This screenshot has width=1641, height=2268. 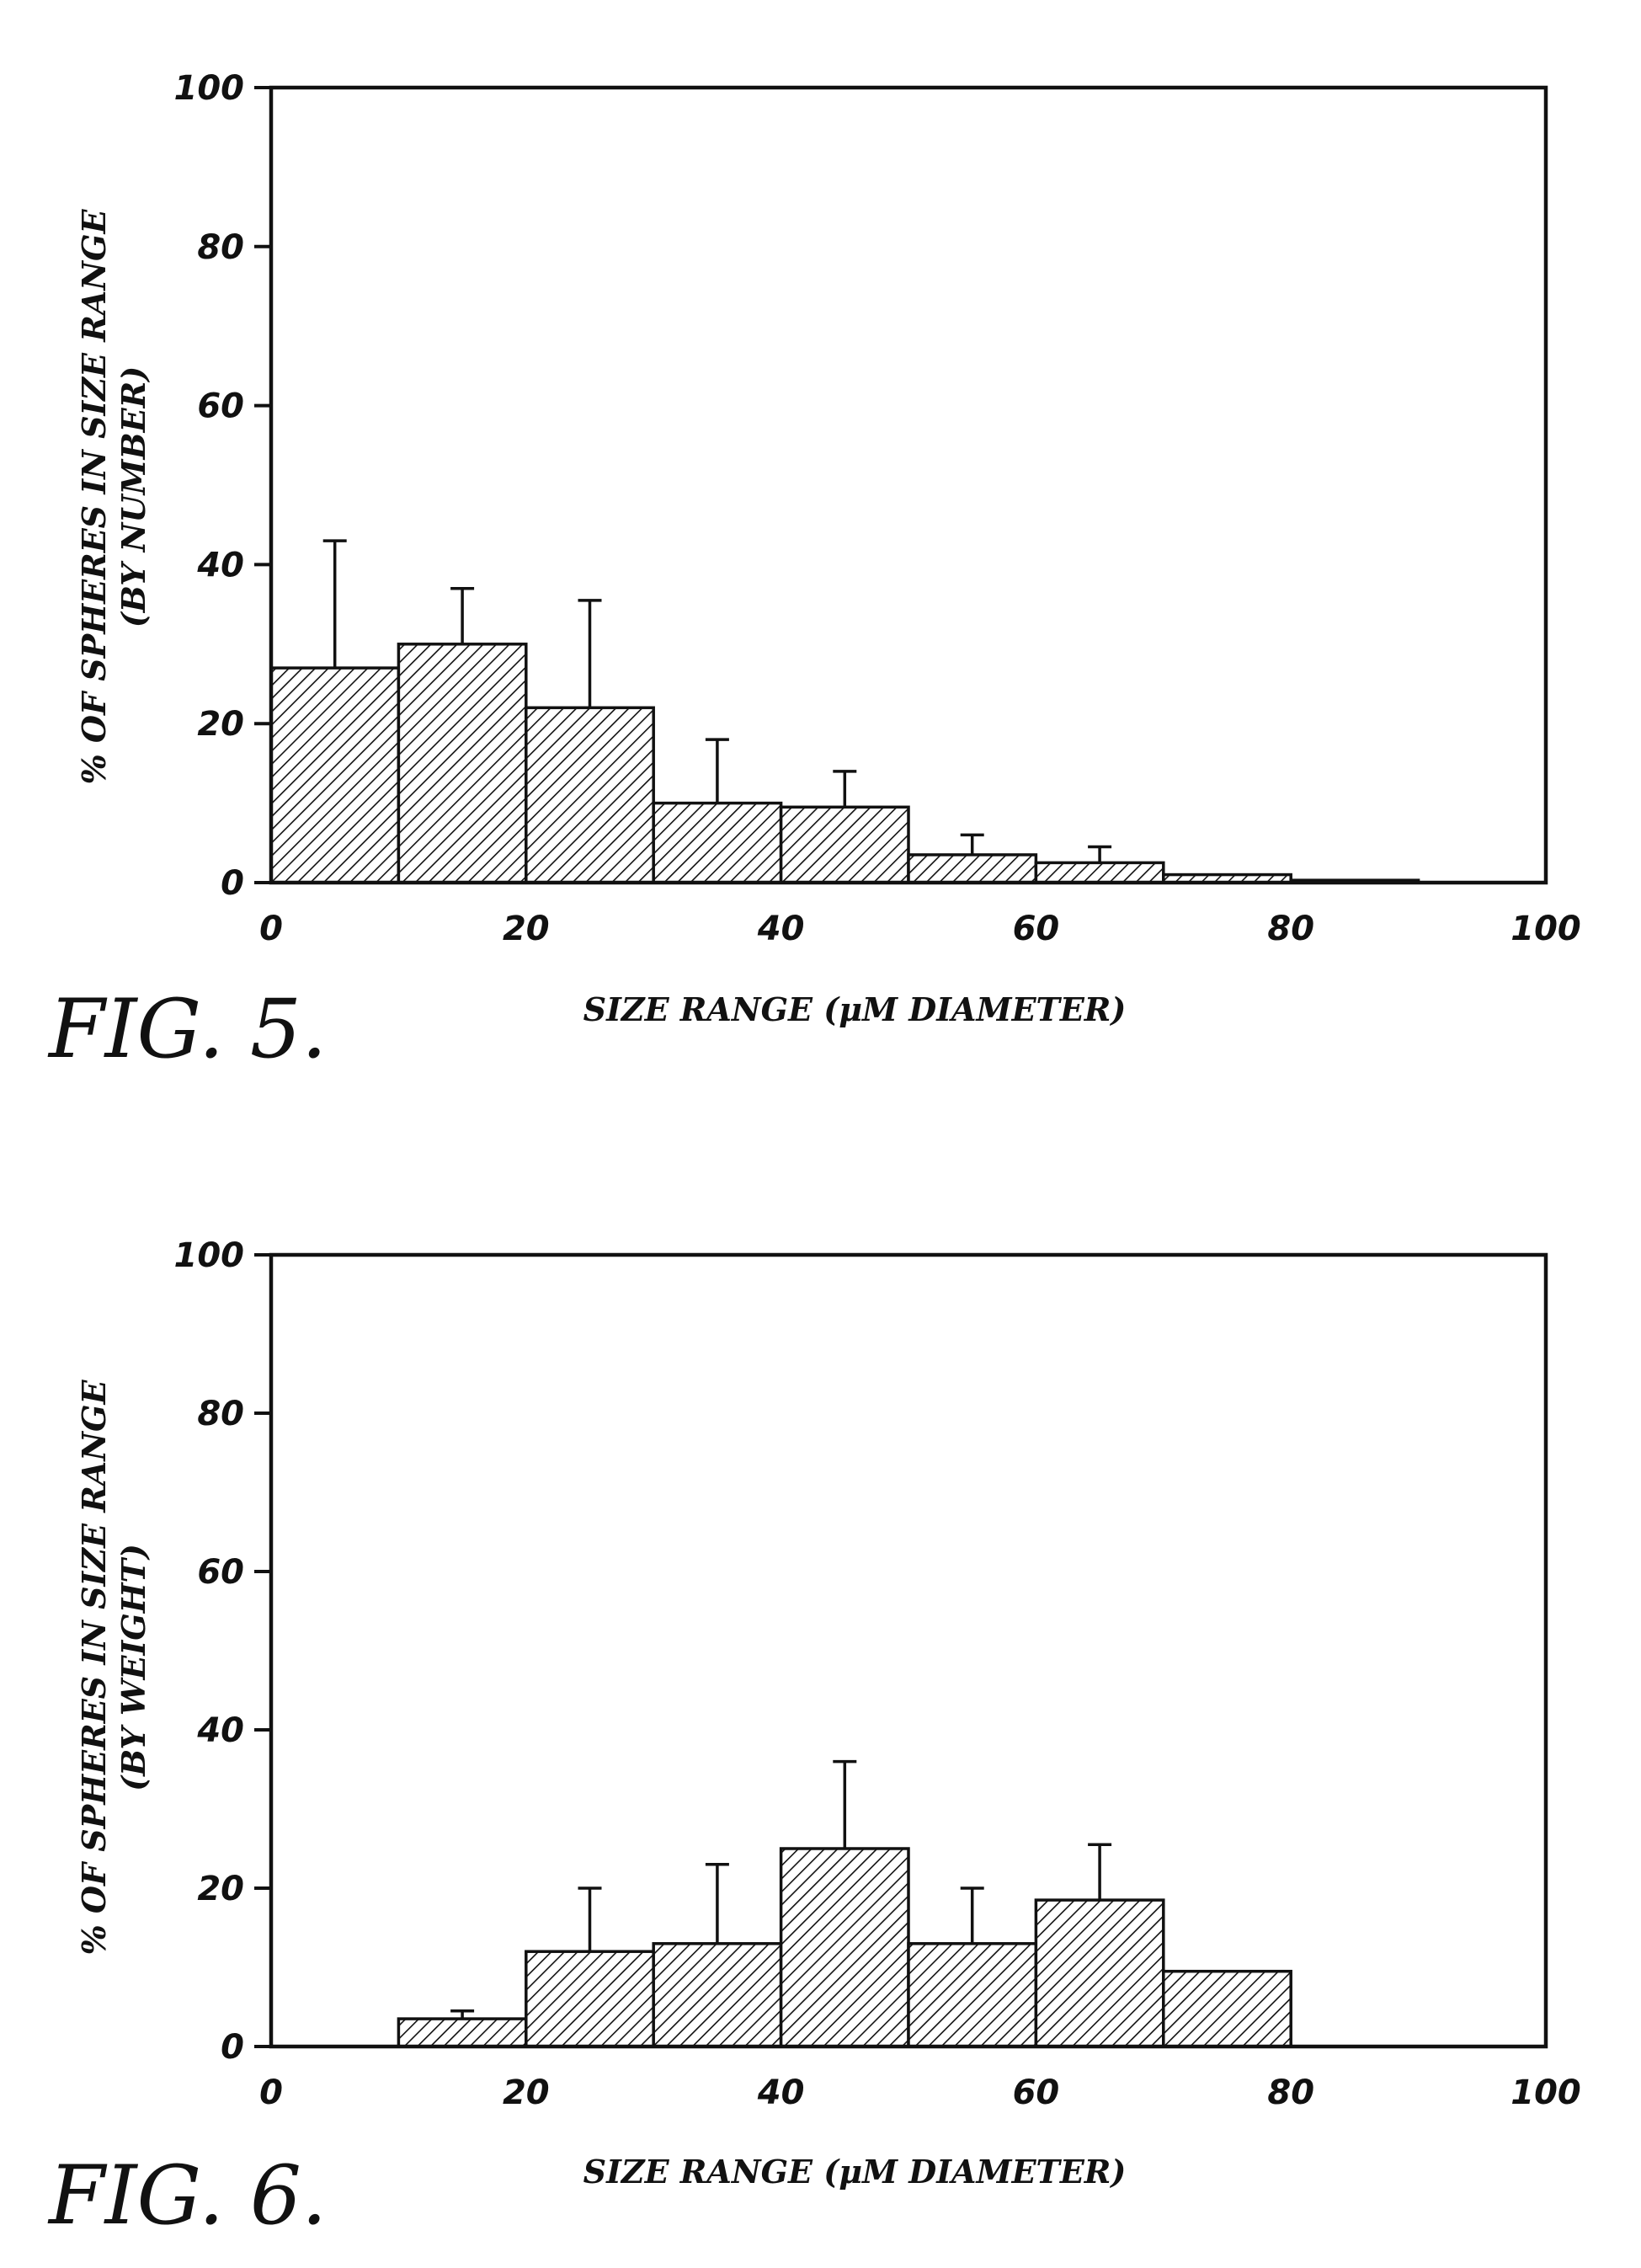 What do you see at coordinates (271, 929) in the screenshot?
I see `fig5-x-tick-label-0: 0` at bounding box center [271, 929].